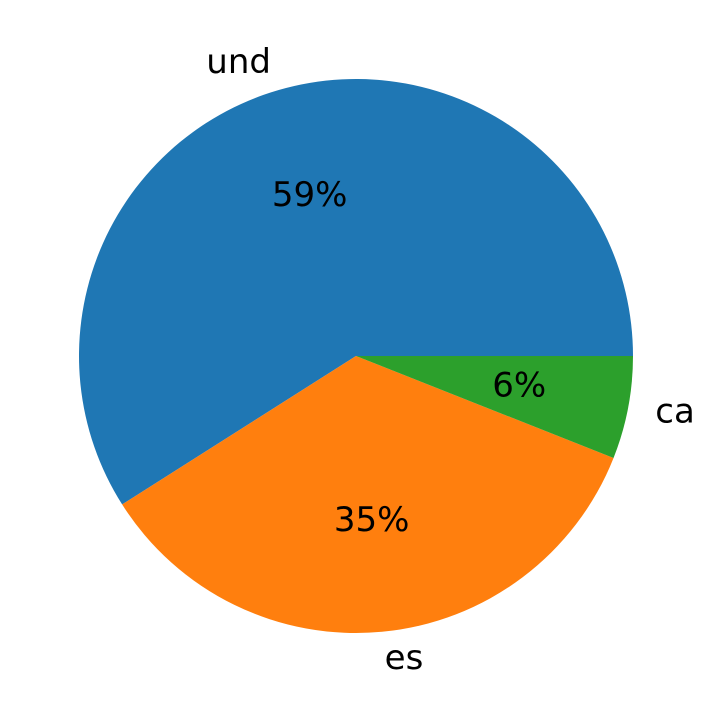 Image resolution: width=712 pixels, height=717 pixels. Describe the element at coordinates (404, 658) in the screenshot. I see `slice-label: es` at that location.